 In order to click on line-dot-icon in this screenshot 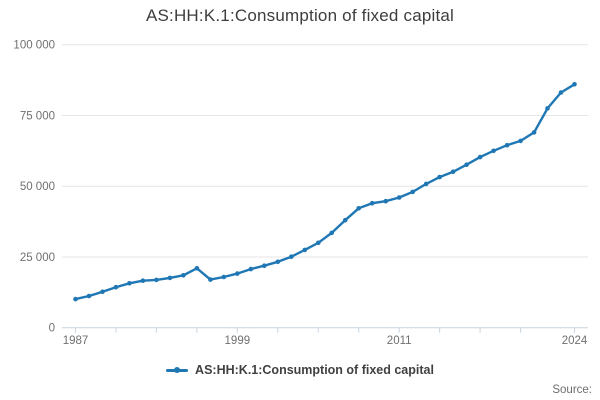, I will do `click(177, 370)`.